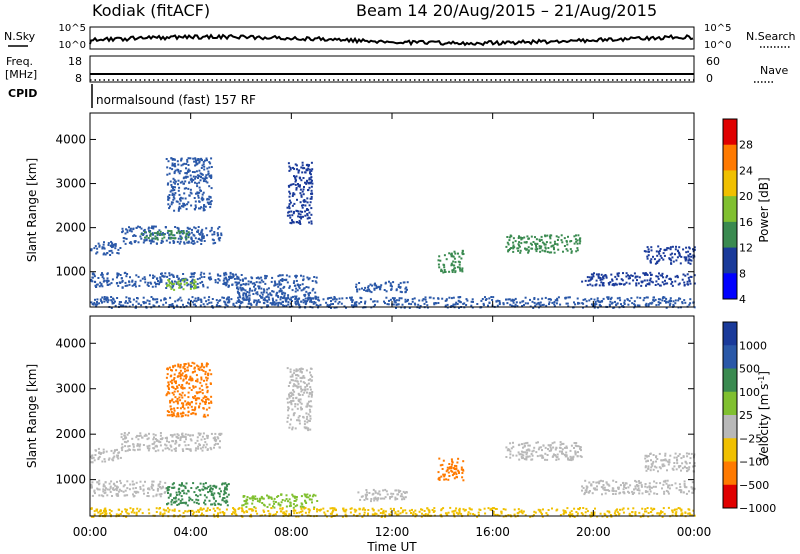 The height and width of the screenshot is (554, 800). What do you see at coordinates (764, 209) in the screenshot?
I see `power-colorbar-label: Power [dB]` at bounding box center [764, 209].